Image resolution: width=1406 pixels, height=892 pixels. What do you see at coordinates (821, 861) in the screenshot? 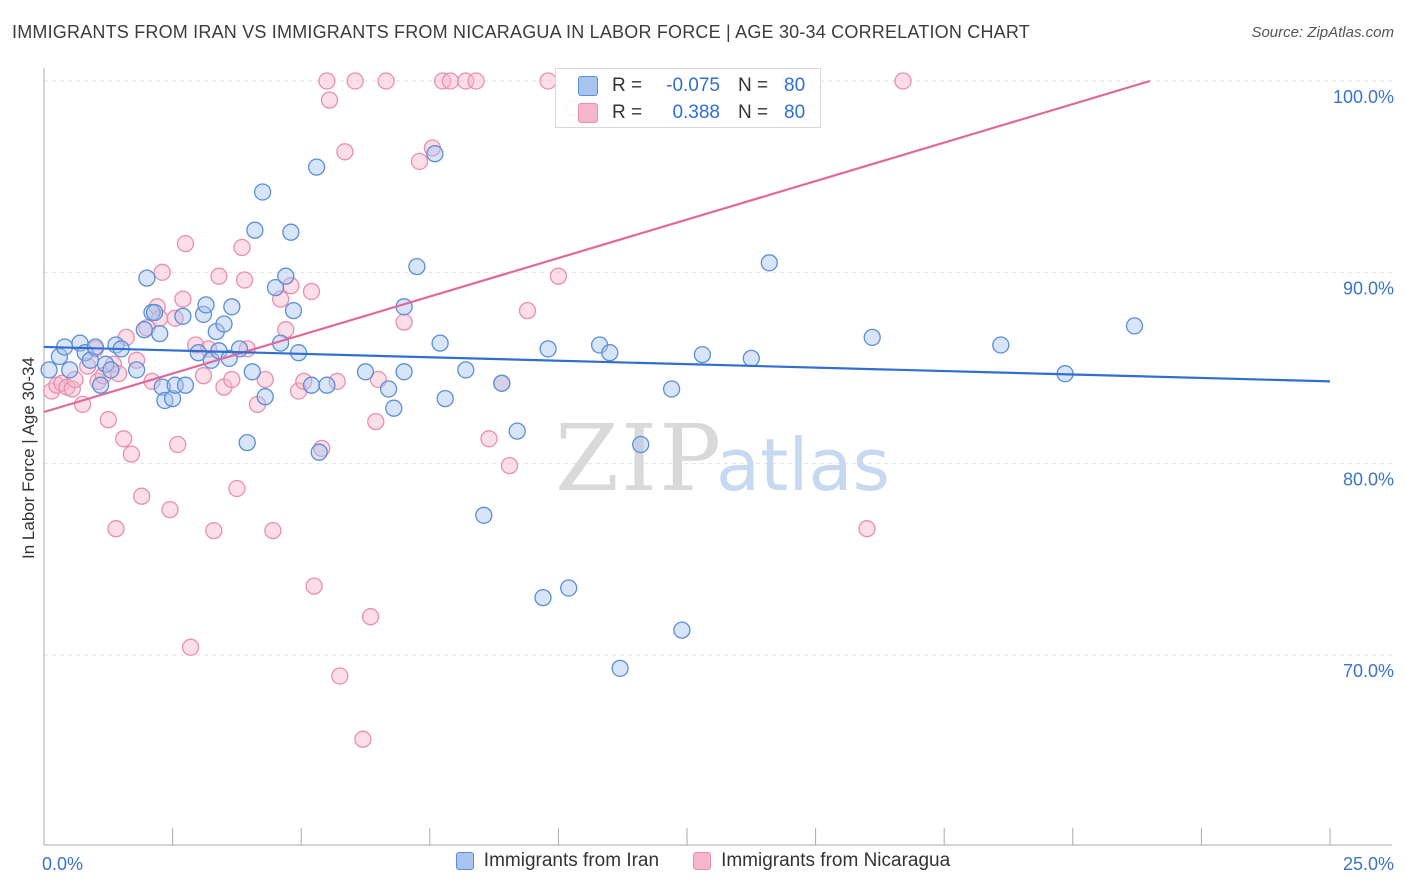
I see `legend-entry-nicaragua: Immigrants from Nicaragua` at bounding box center [821, 861].